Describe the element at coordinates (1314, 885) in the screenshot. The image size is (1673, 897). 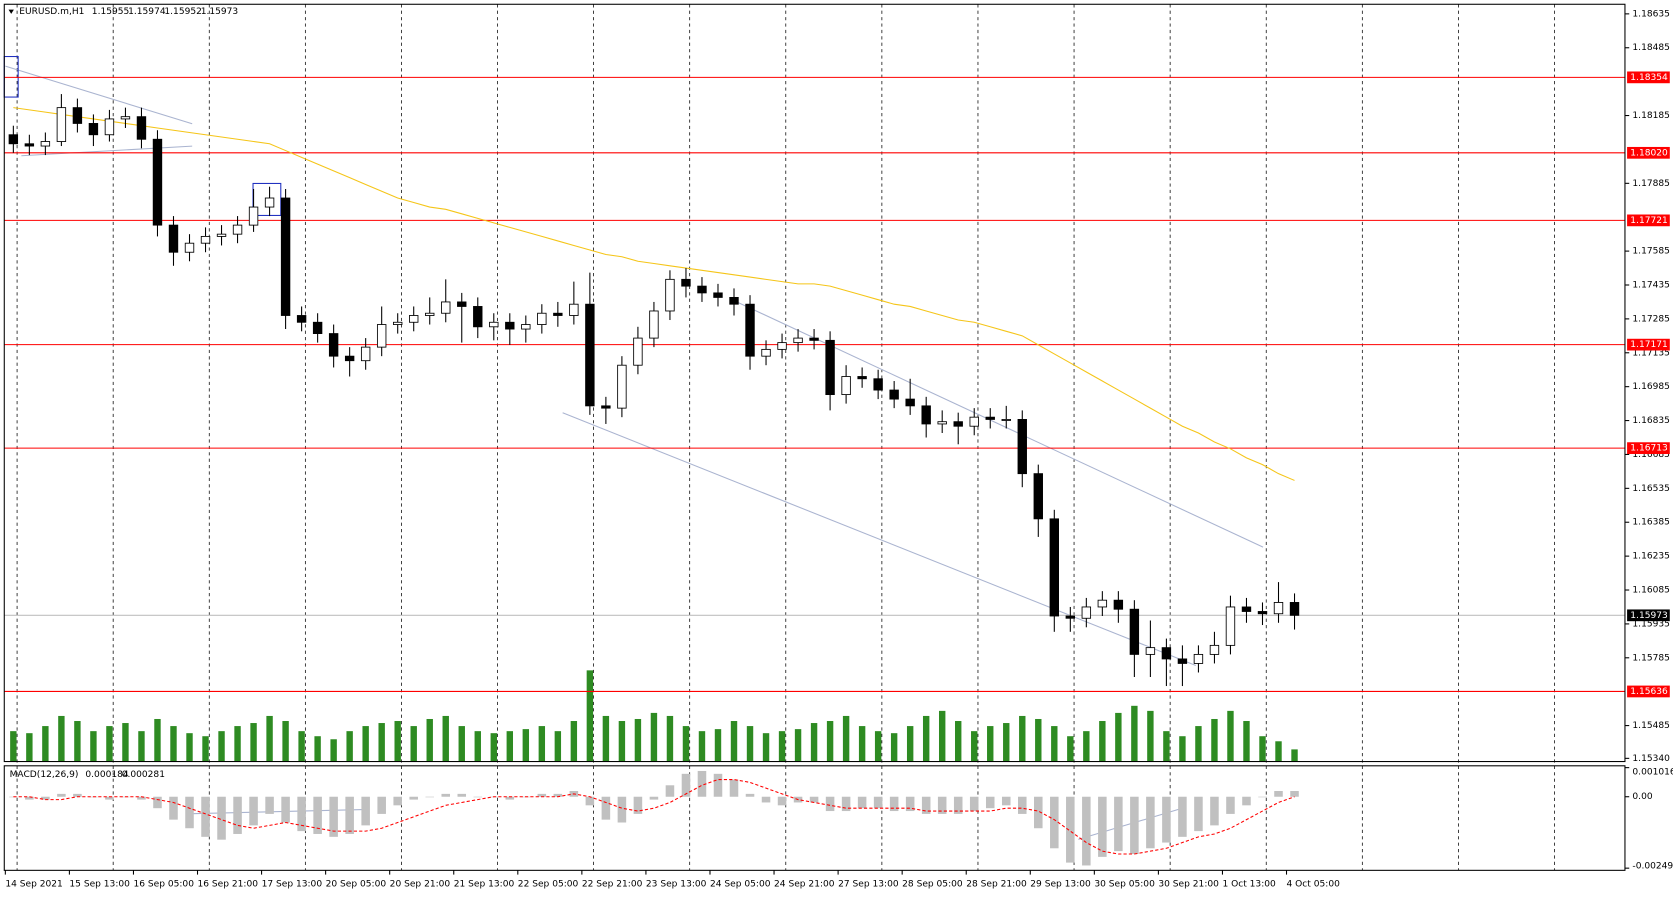
I see `x-tick-label: 4 Oct 05:00` at that location.